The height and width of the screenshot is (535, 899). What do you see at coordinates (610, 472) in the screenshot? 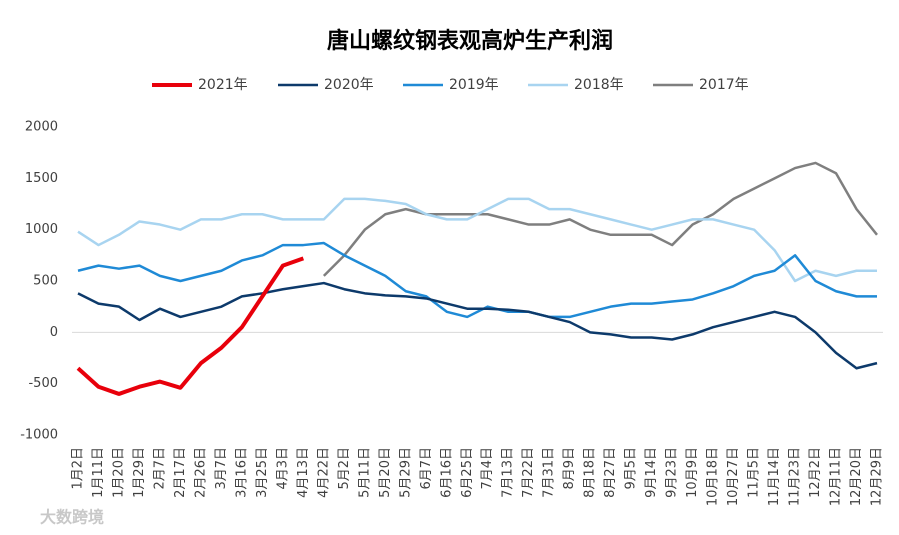
I see `x-tick-label: 8月27日` at bounding box center [610, 472].